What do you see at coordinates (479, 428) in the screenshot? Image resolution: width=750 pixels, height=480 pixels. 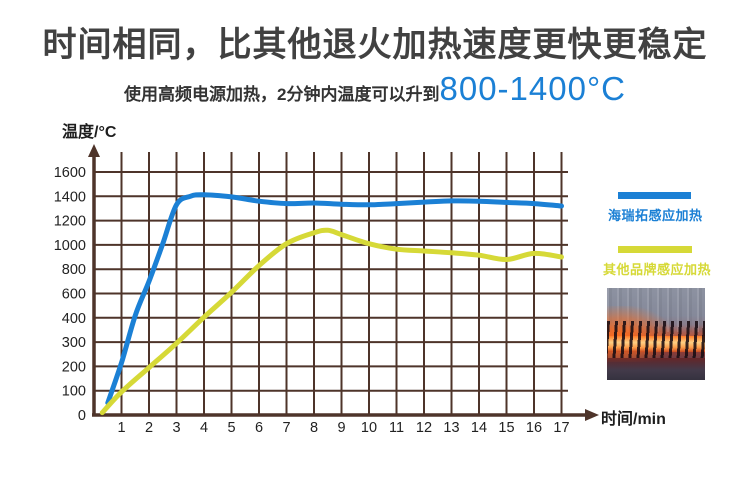 I see `svg-text: 14` at bounding box center [479, 428].